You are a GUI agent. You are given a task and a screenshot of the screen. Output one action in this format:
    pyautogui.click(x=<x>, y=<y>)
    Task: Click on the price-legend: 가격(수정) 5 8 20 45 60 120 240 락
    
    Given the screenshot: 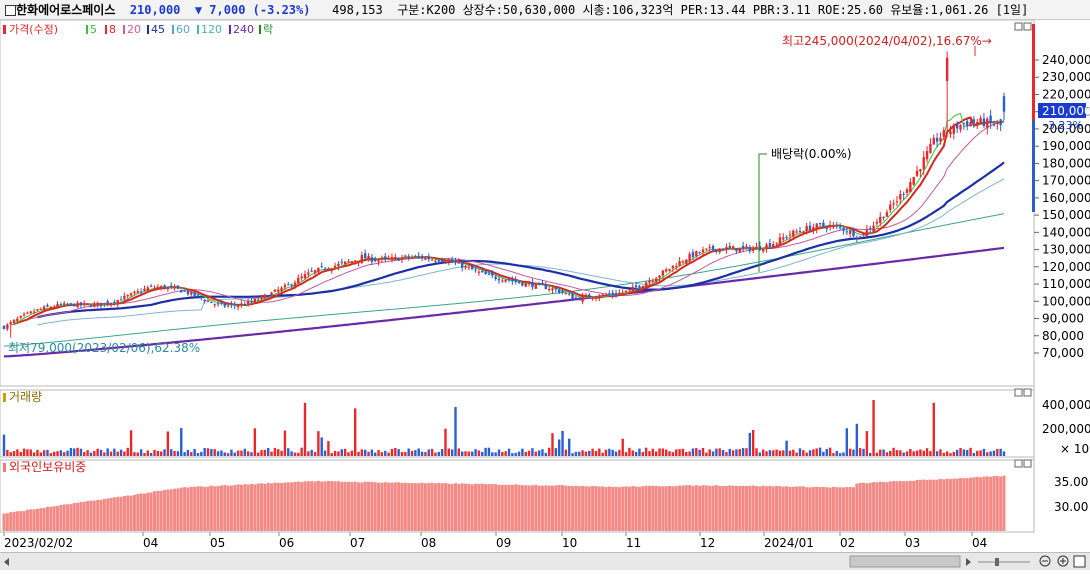 What is the action you would take?
    pyautogui.click(x=138, y=29)
    